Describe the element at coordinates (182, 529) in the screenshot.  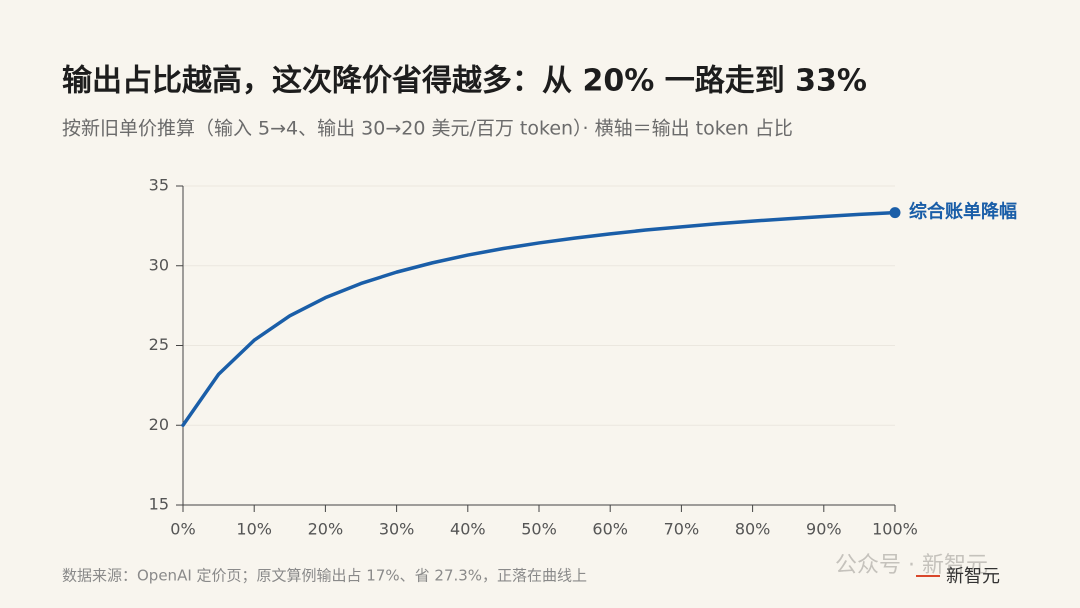
I see `x-tick-label: 0%` at that location.